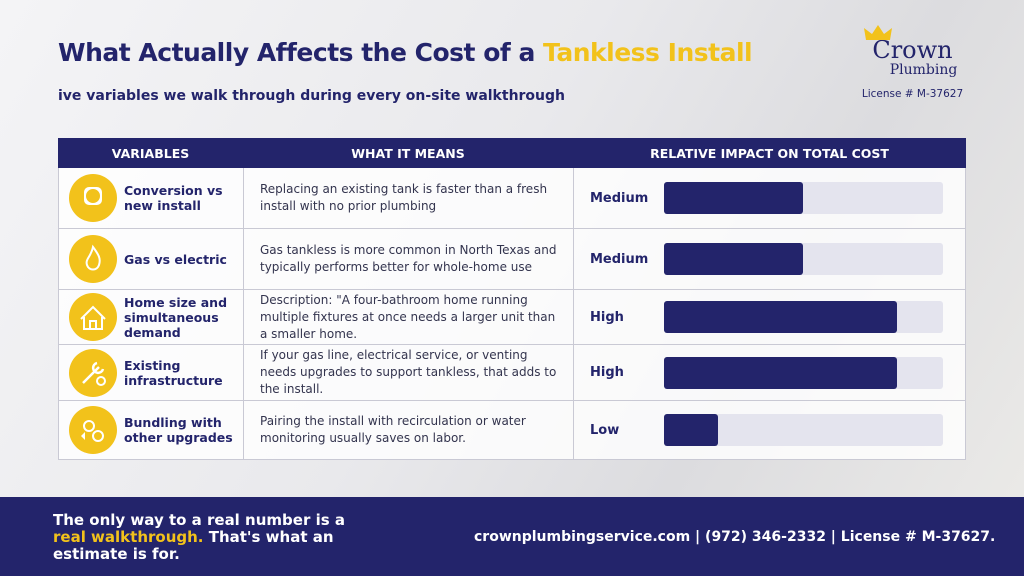  What do you see at coordinates (408, 153) in the screenshot?
I see `column-header: WHAT IT MEANS` at bounding box center [408, 153].